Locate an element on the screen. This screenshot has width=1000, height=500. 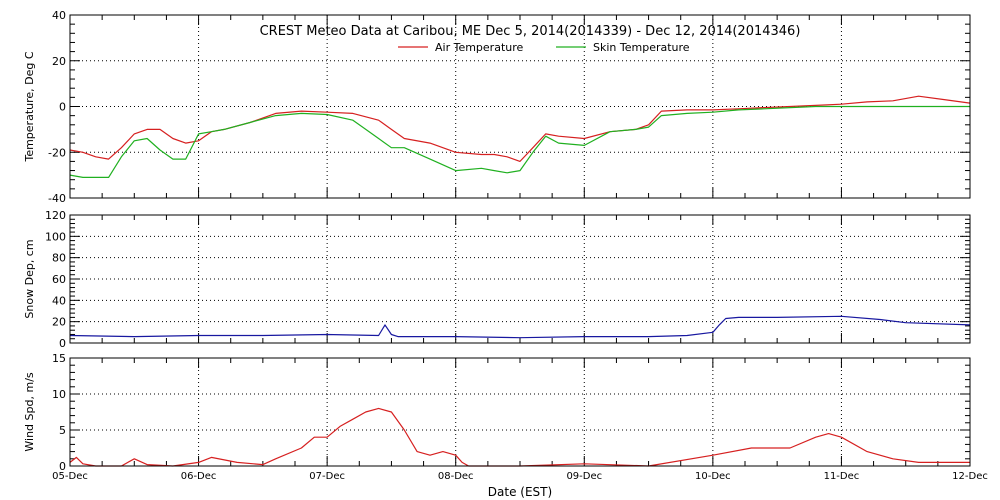
legend-label: Air Temperature is located at coordinates (479, 47).